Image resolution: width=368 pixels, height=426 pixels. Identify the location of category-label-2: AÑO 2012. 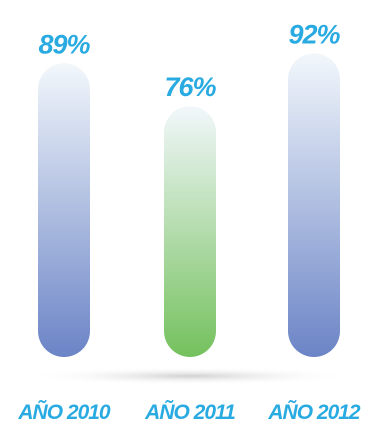
(314, 412).